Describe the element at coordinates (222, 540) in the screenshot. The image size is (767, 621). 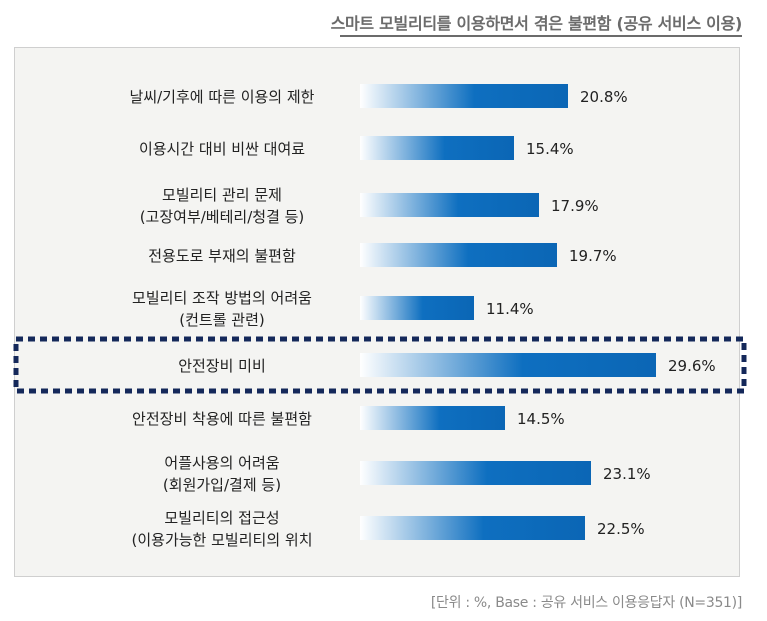
I see `category-label-9-2: (이용가능한 모빌리티의 위치` at that location.